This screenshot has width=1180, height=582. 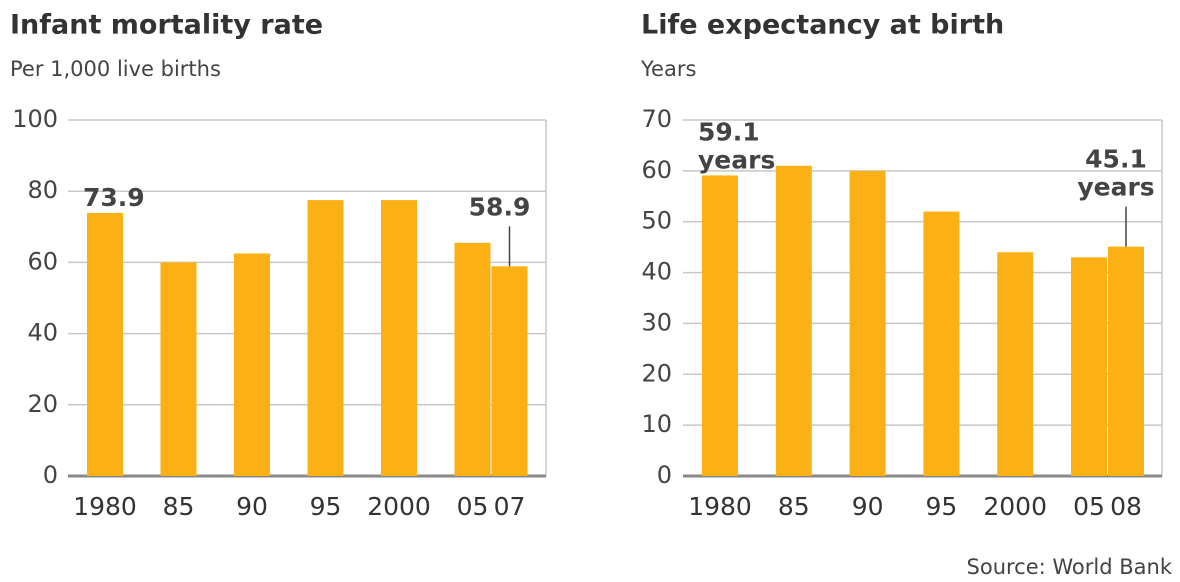 I want to click on y-tick-label: 100, so click(x=35, y=119).